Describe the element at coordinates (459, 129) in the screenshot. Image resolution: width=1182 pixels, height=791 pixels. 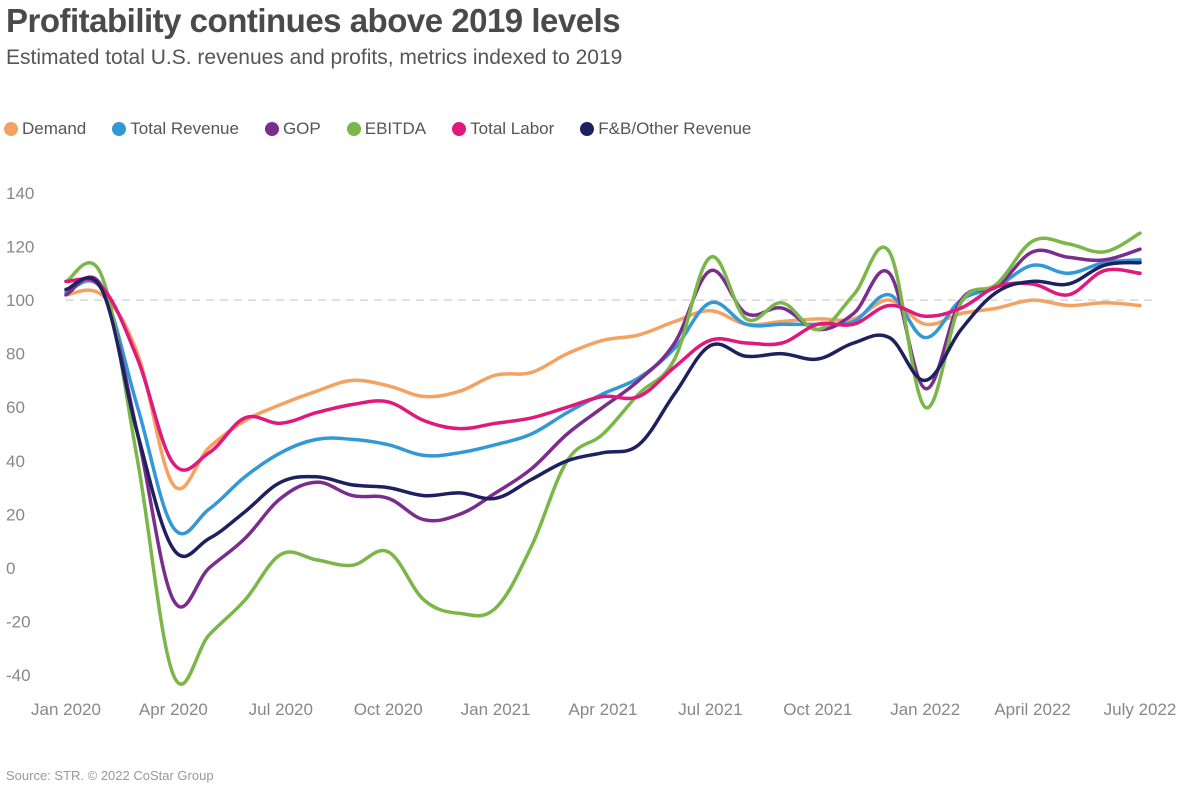
I see `legend-swatch-total-labor` at that location.